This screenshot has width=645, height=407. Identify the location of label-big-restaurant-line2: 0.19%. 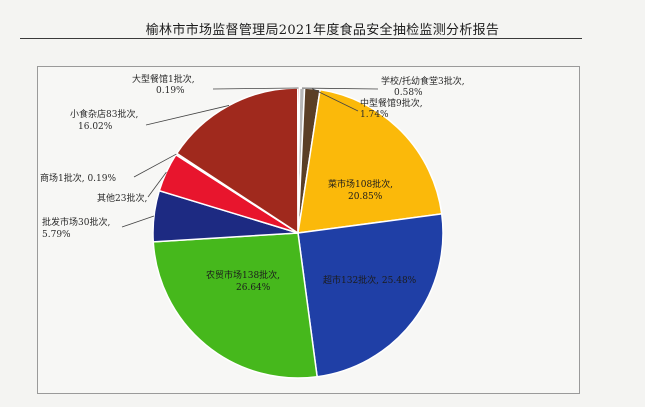
(170, 91).